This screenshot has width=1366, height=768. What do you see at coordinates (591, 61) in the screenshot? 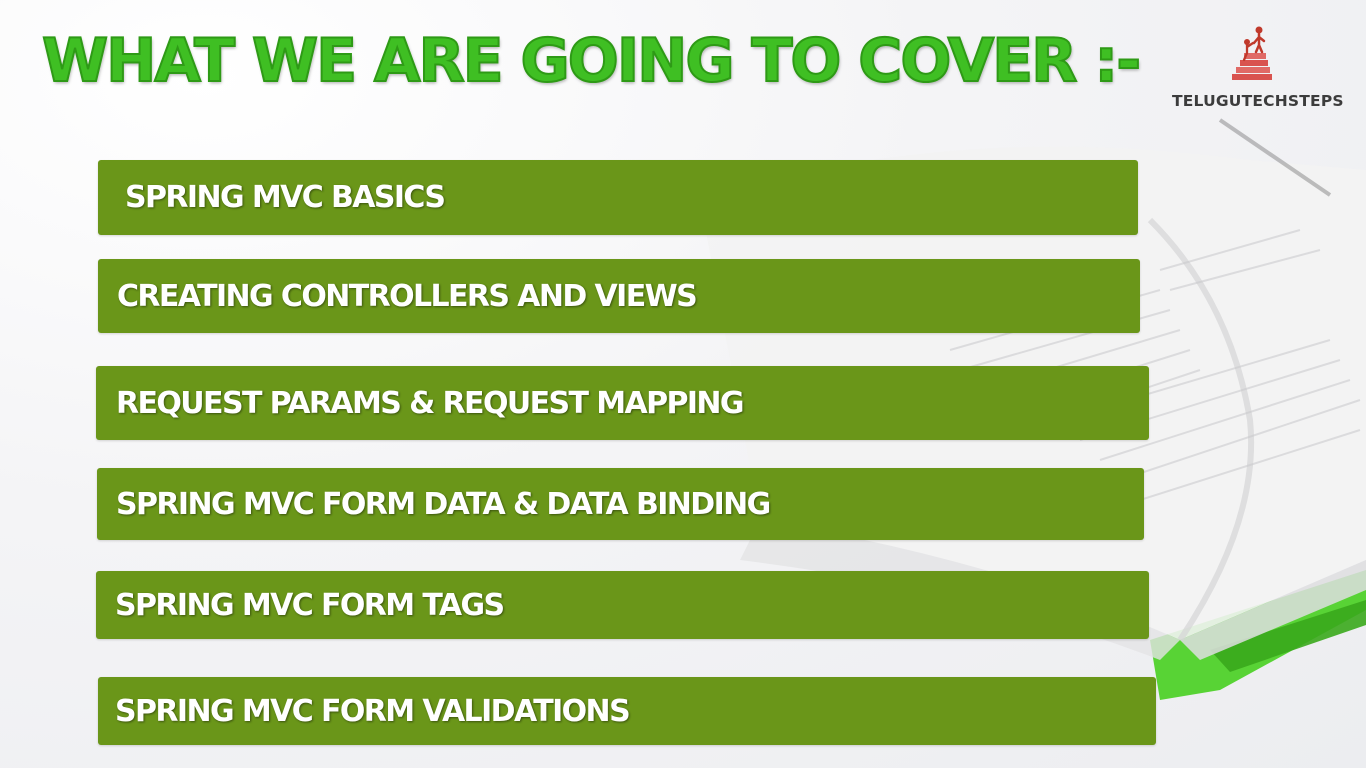
I see `slide-title: WHAT WE ARE GOING TO COVER :-` at bounding box center [591, 61].